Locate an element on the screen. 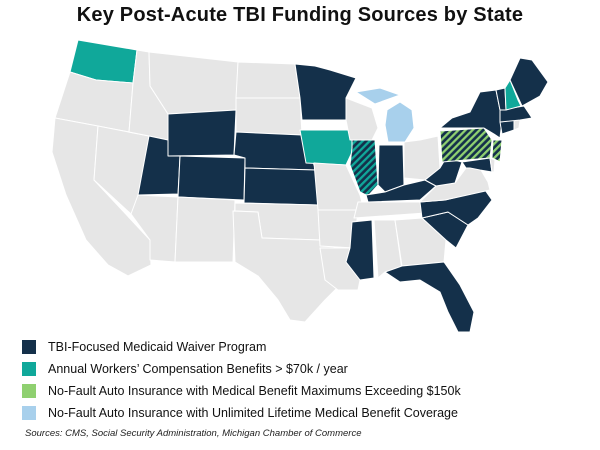  state-nj is located at coordinates (497, 151).